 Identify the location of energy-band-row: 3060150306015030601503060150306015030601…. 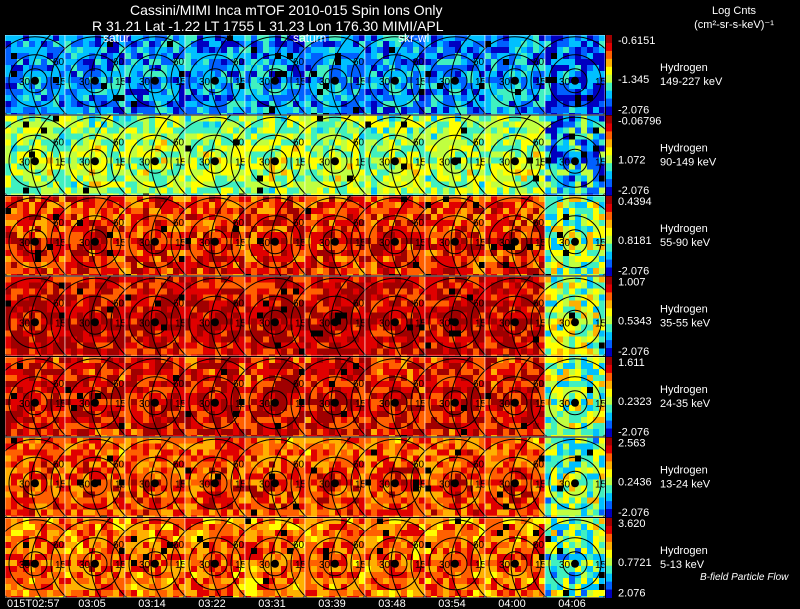
(305, 155).